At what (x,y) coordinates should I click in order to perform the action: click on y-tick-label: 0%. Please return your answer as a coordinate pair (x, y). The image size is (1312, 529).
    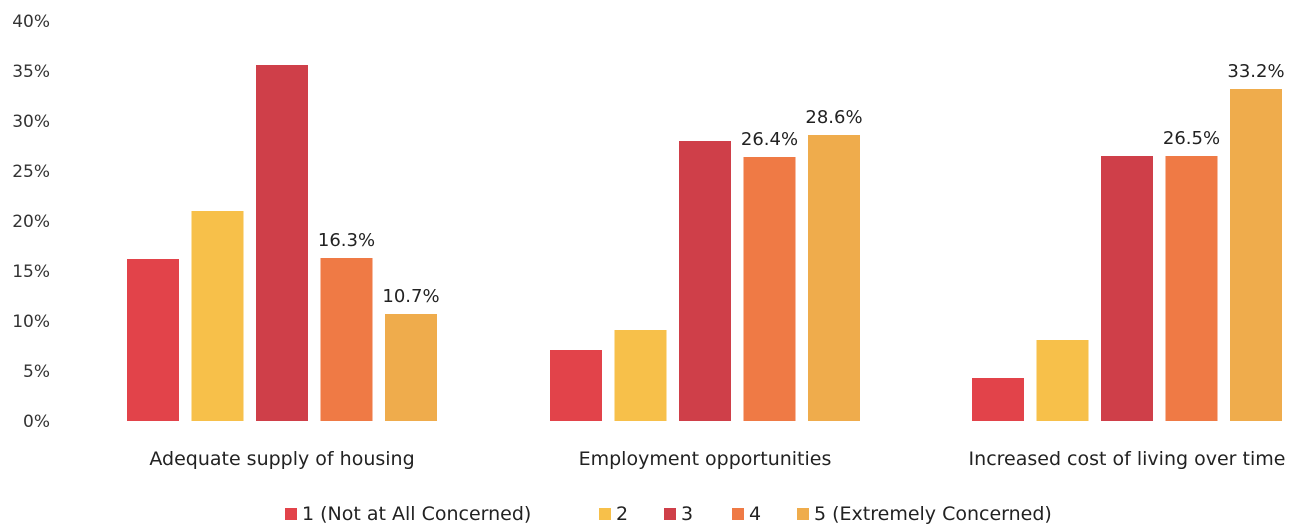
    Looking at the image, I should click on (36, 422).